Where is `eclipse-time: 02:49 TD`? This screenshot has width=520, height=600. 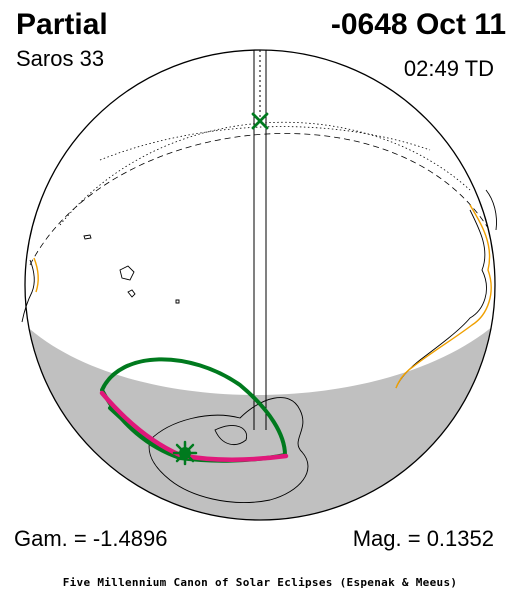 eclipse-time: 02:49 TD is located at coordinates (448, 68).